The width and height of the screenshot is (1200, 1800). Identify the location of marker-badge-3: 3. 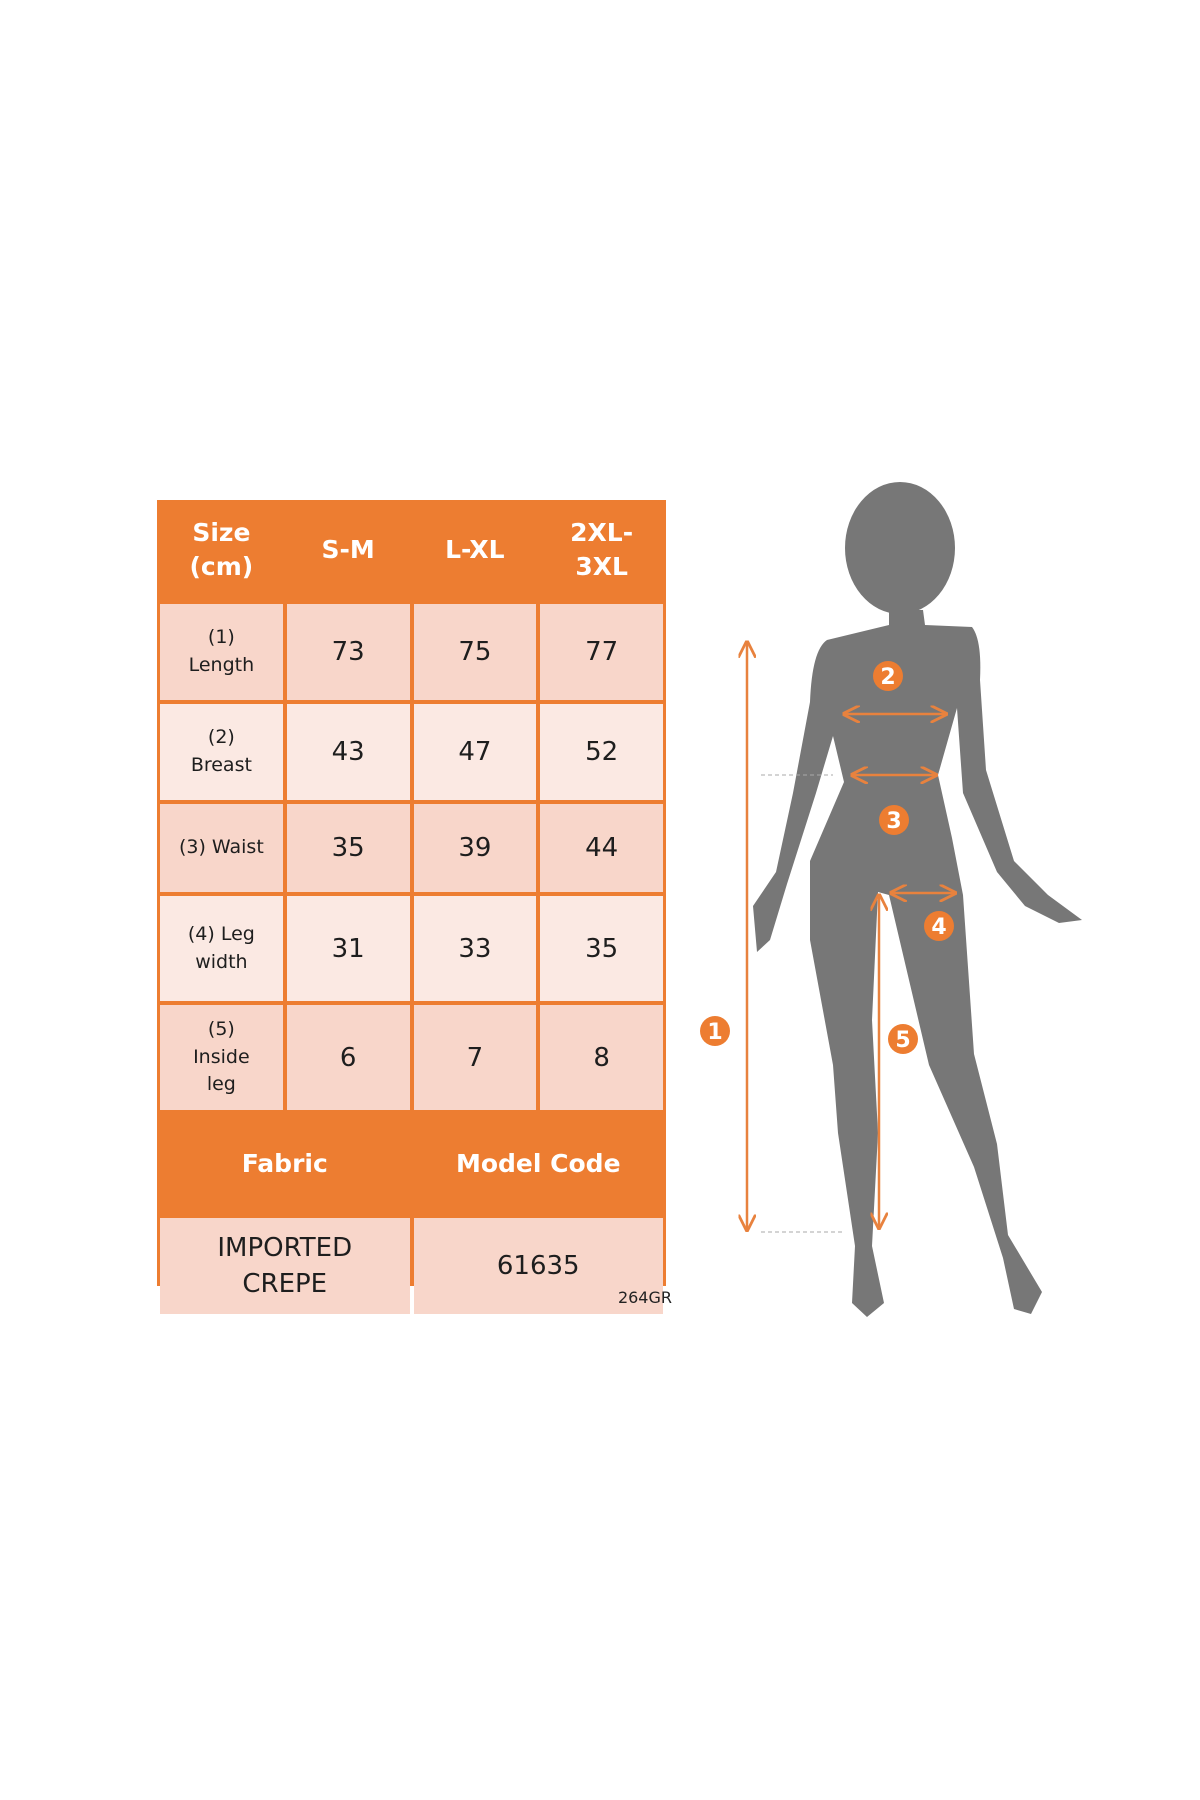
(894, 820).